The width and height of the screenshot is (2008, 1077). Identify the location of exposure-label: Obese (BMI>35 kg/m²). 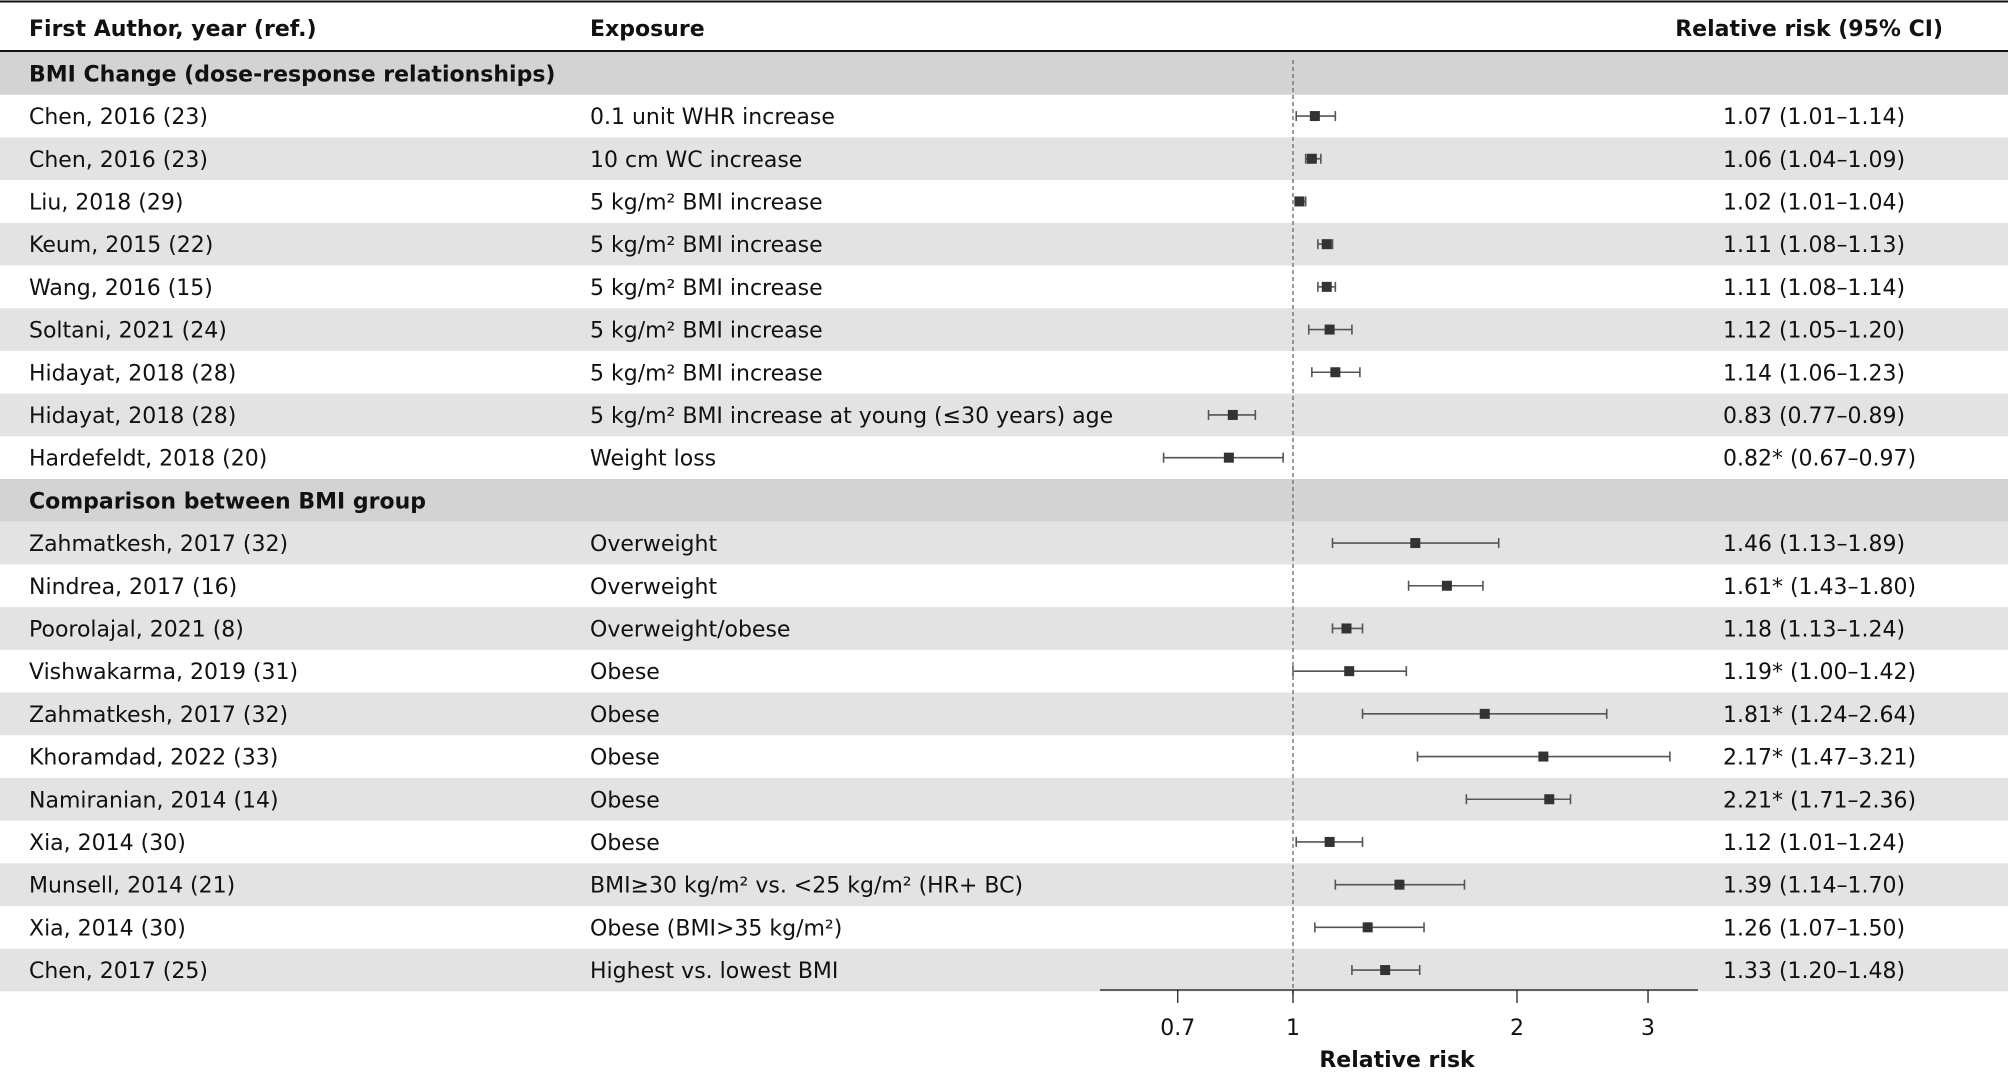
(716, 928).